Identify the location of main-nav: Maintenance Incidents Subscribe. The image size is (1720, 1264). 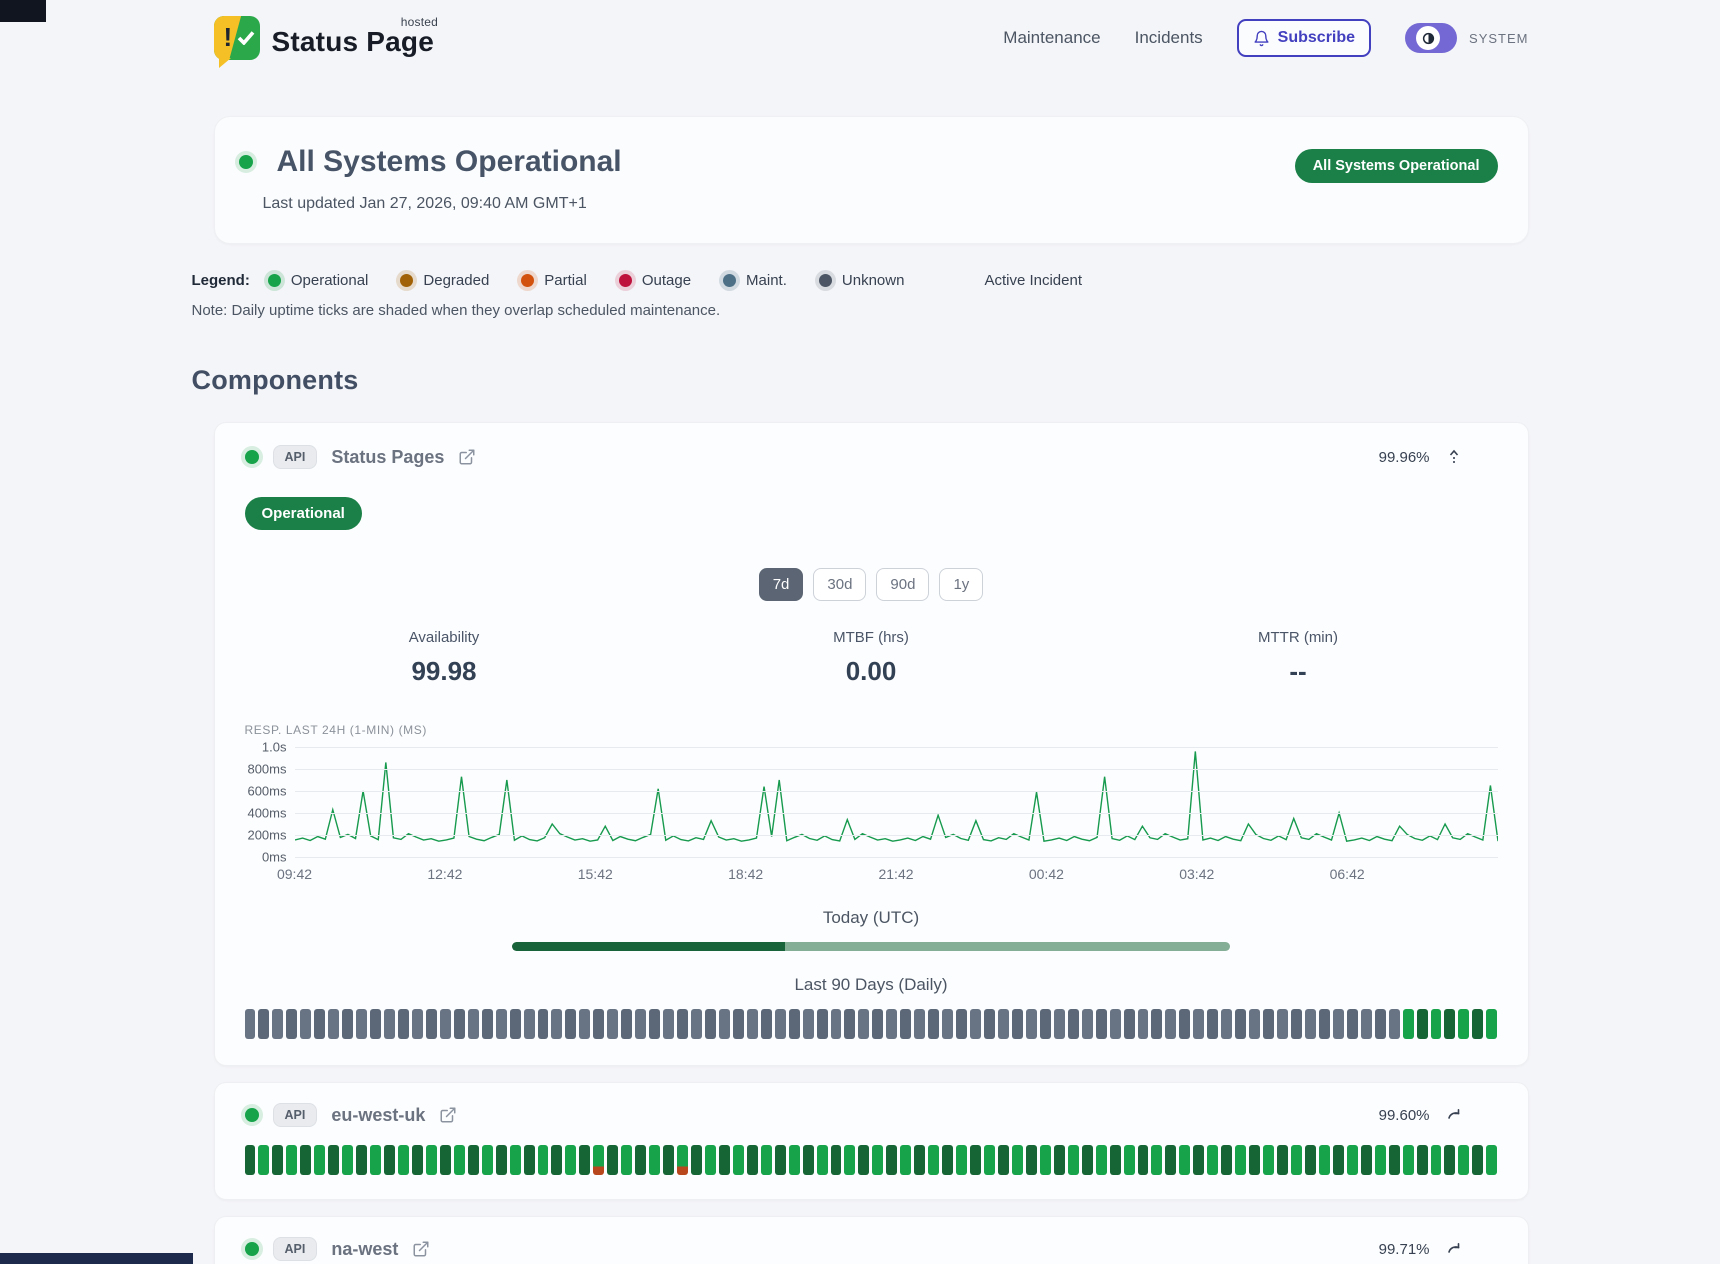
(1265, 38).